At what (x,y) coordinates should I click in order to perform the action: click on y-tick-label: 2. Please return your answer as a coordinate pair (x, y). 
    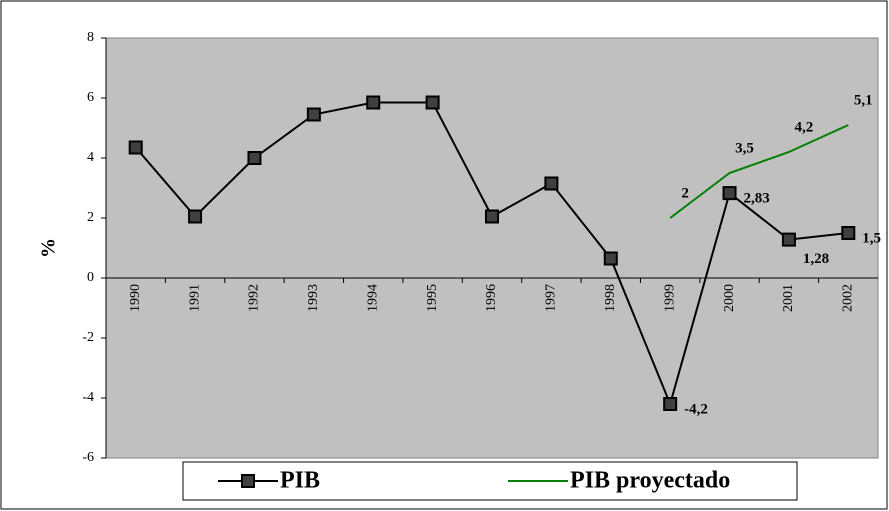
    Looking at the image, I should click on (90, 217).